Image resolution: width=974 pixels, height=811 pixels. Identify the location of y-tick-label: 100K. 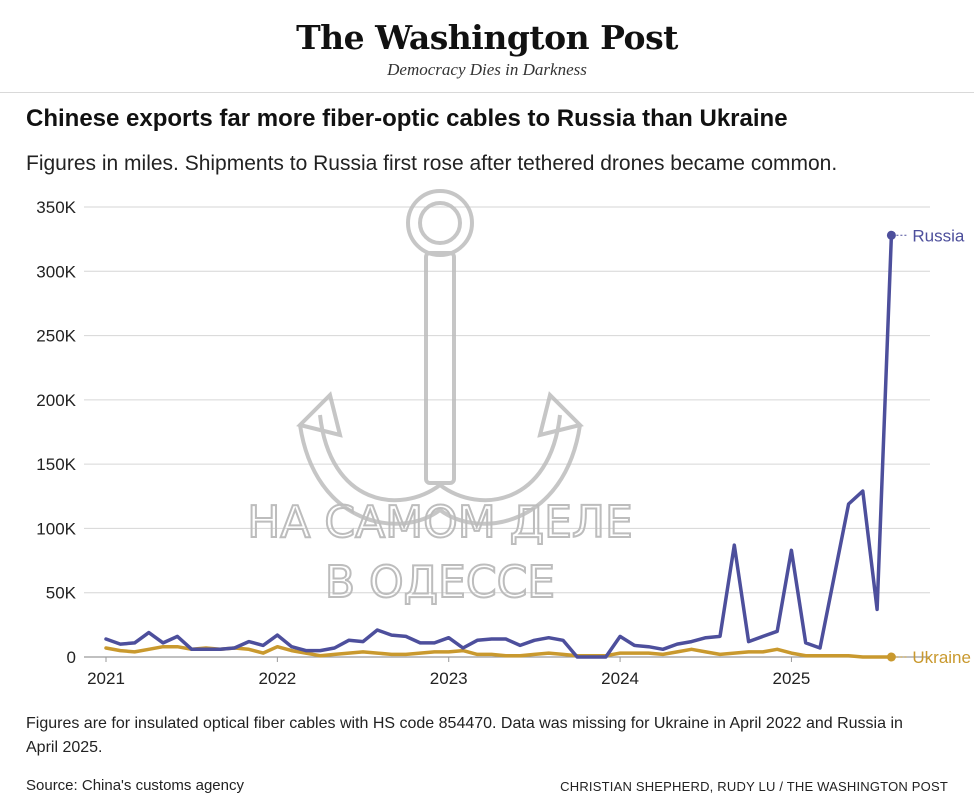
(56, 528).